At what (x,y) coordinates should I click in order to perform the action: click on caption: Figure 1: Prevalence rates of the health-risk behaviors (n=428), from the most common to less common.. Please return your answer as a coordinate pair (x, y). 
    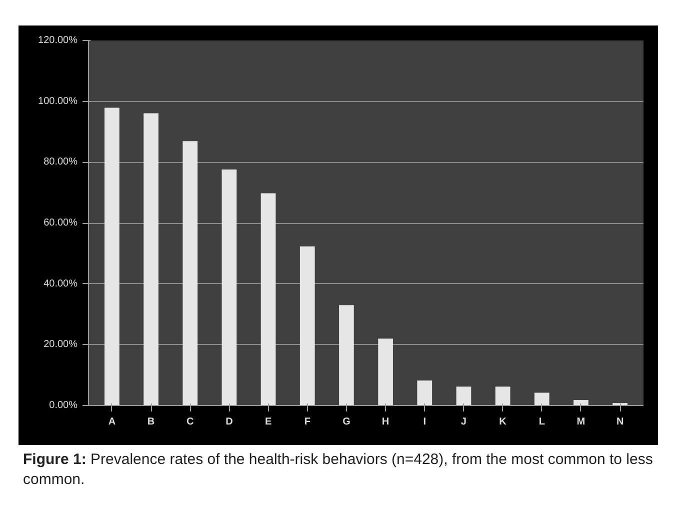
    Looking at the image, I should click on (338, 470).